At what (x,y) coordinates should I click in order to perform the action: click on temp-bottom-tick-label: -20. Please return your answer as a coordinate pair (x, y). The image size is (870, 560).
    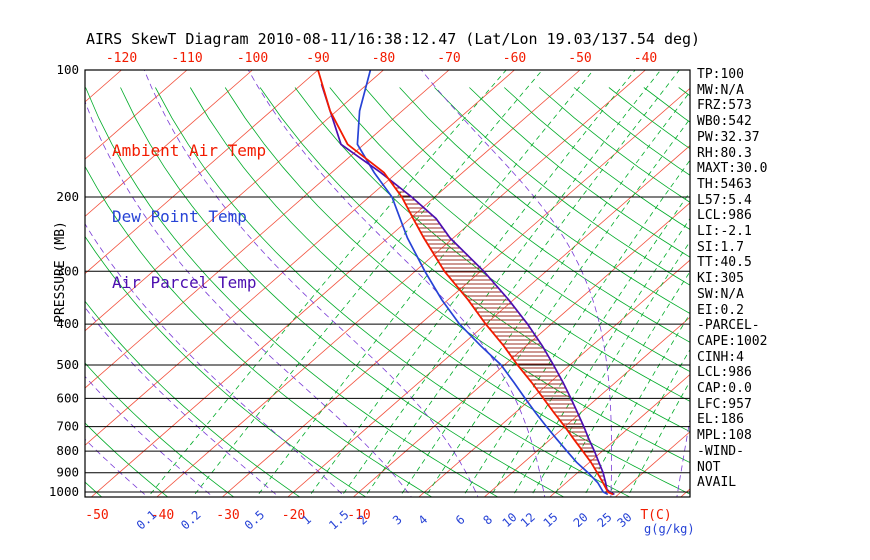
    Looking at the image, I should click on (293, 515).